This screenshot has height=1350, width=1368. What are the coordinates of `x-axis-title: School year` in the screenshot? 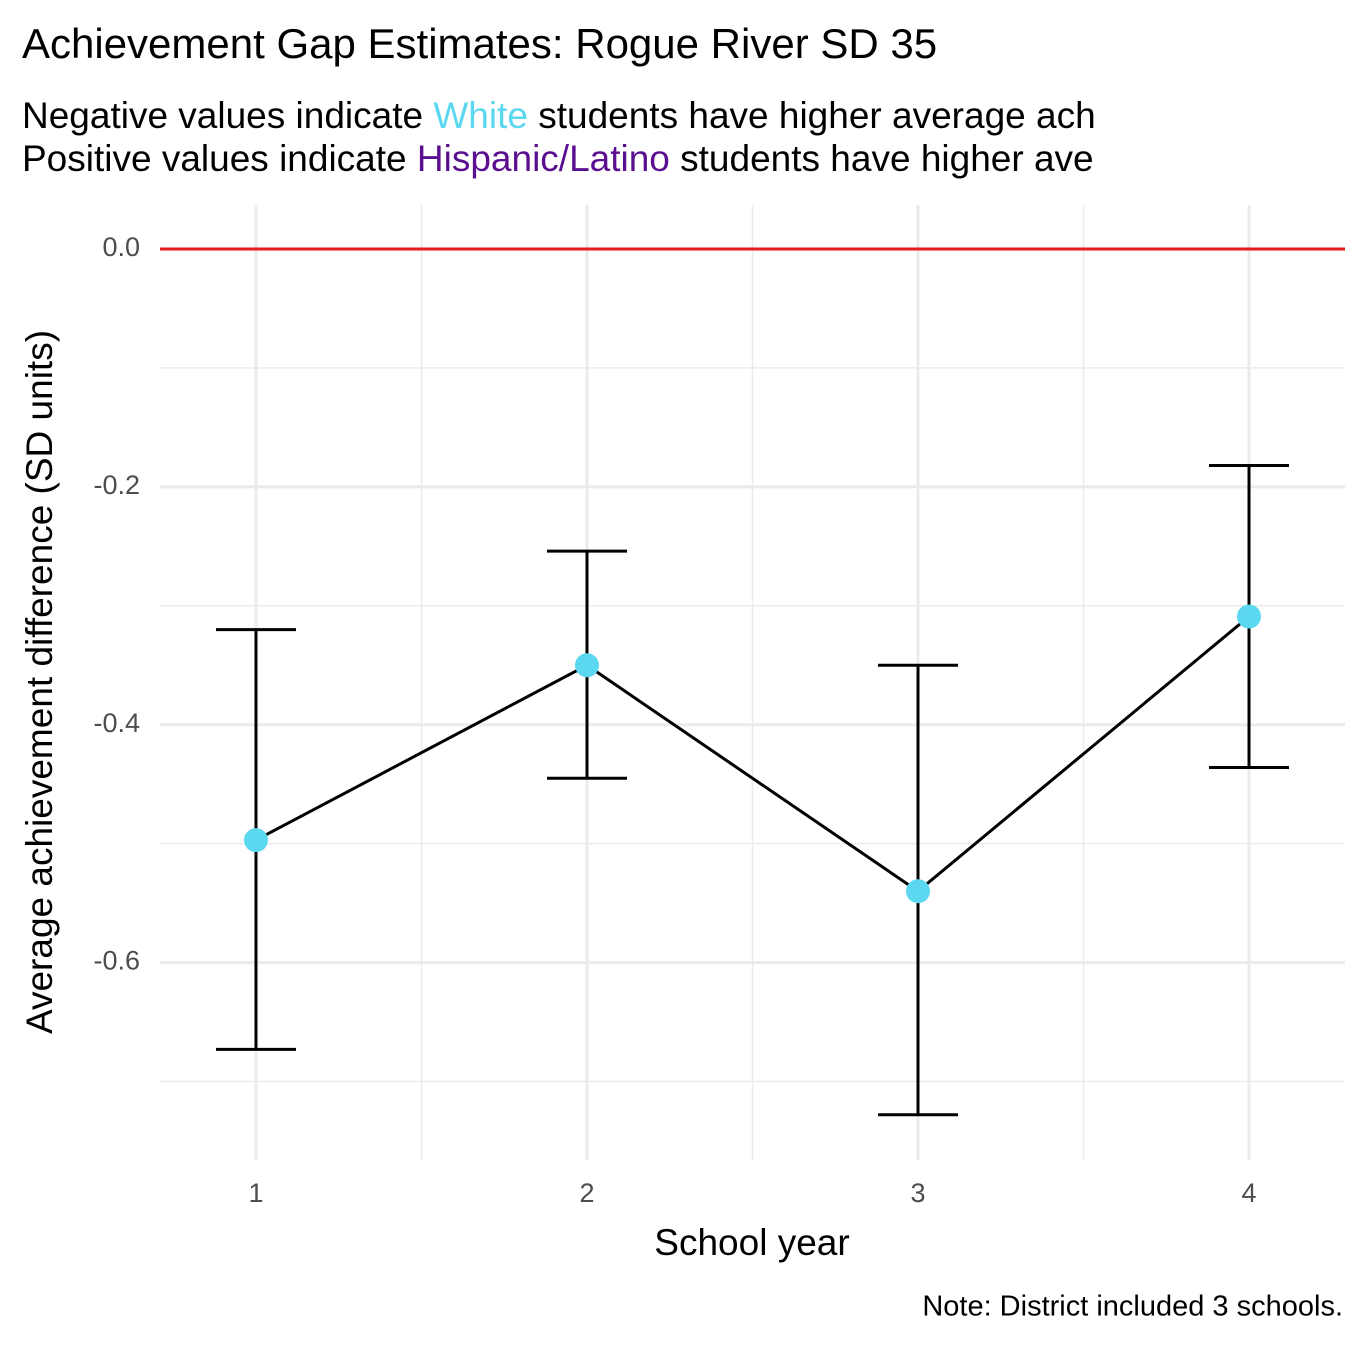 It's located at (751, 1242).